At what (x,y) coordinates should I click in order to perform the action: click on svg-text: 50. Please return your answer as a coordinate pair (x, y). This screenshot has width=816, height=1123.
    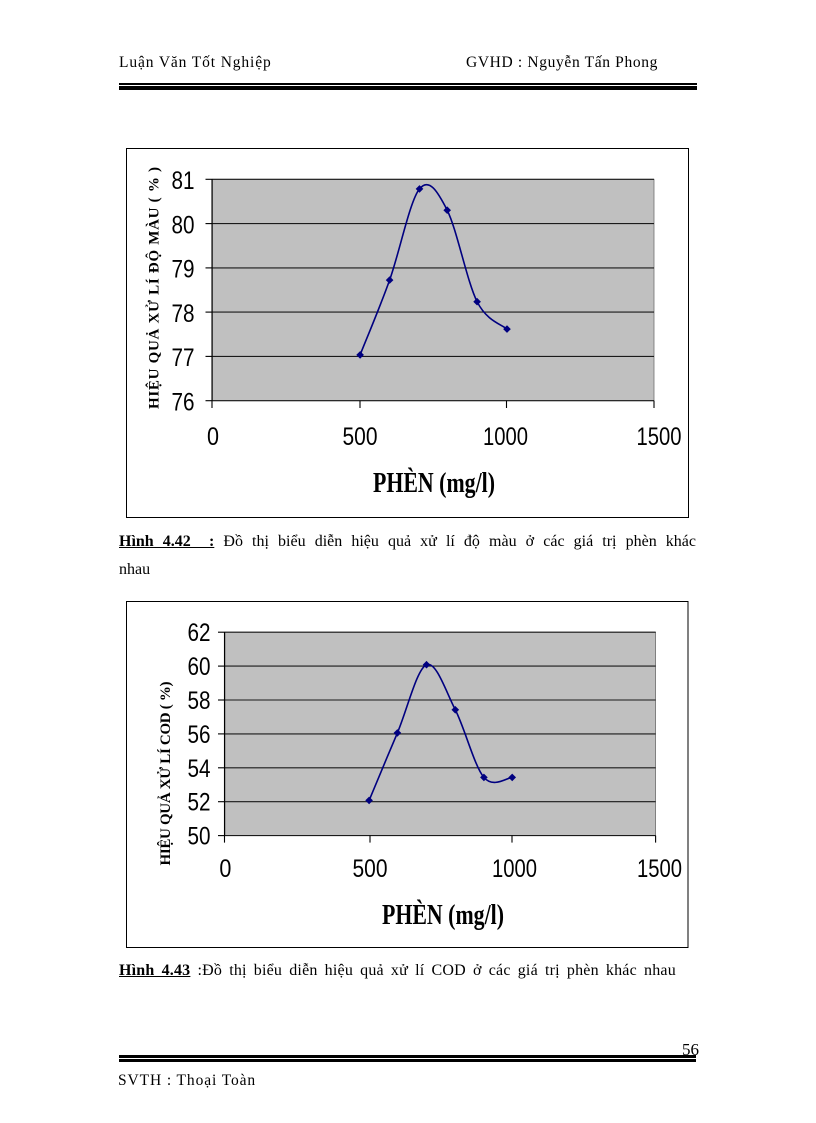
    Looking at the image, I should click on (199, 837).